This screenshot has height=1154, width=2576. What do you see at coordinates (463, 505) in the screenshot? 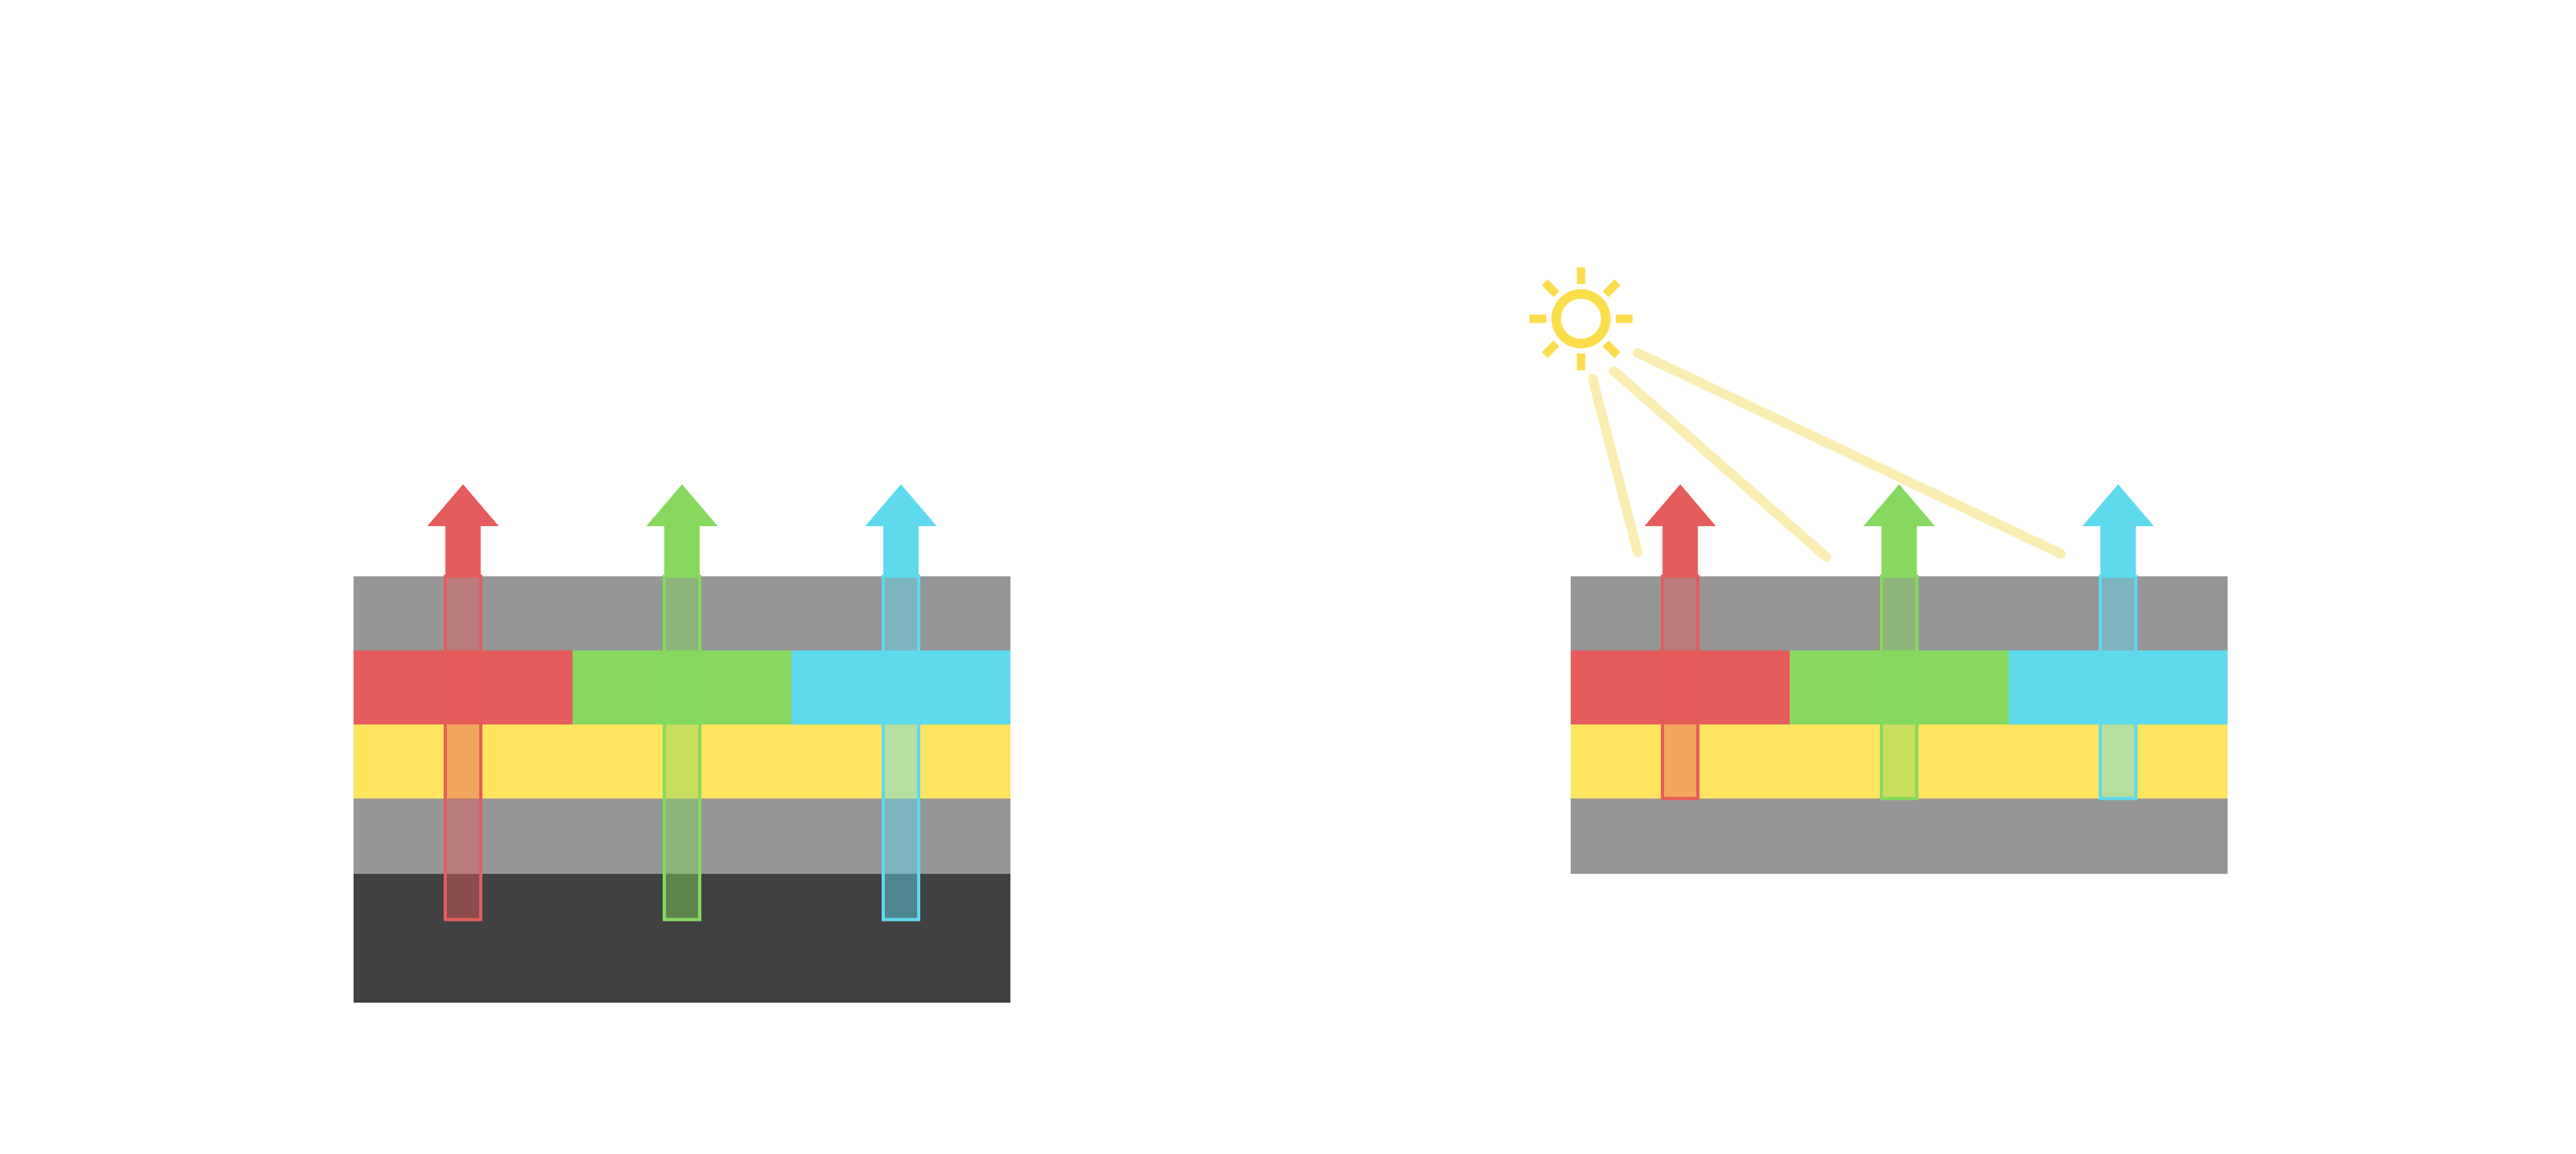
I see `left-red-arrow-head` at bounding box center [463, 505].